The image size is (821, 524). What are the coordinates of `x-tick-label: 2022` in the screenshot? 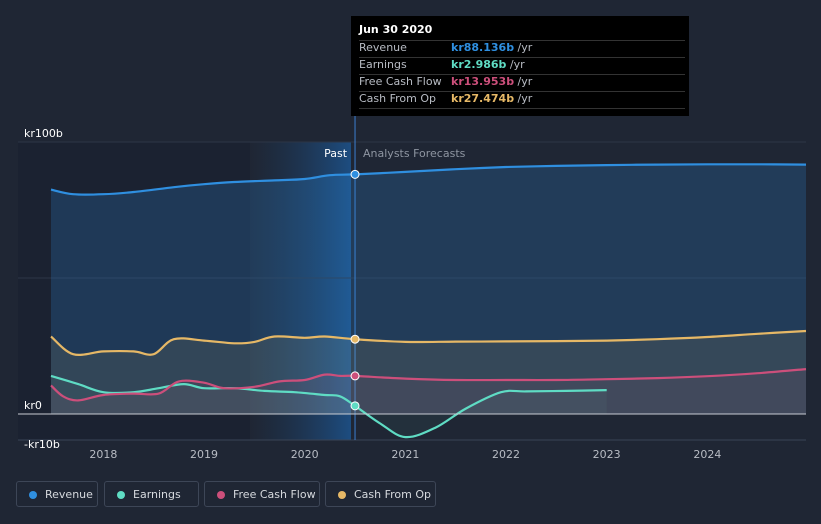 It's located at (506, 454).